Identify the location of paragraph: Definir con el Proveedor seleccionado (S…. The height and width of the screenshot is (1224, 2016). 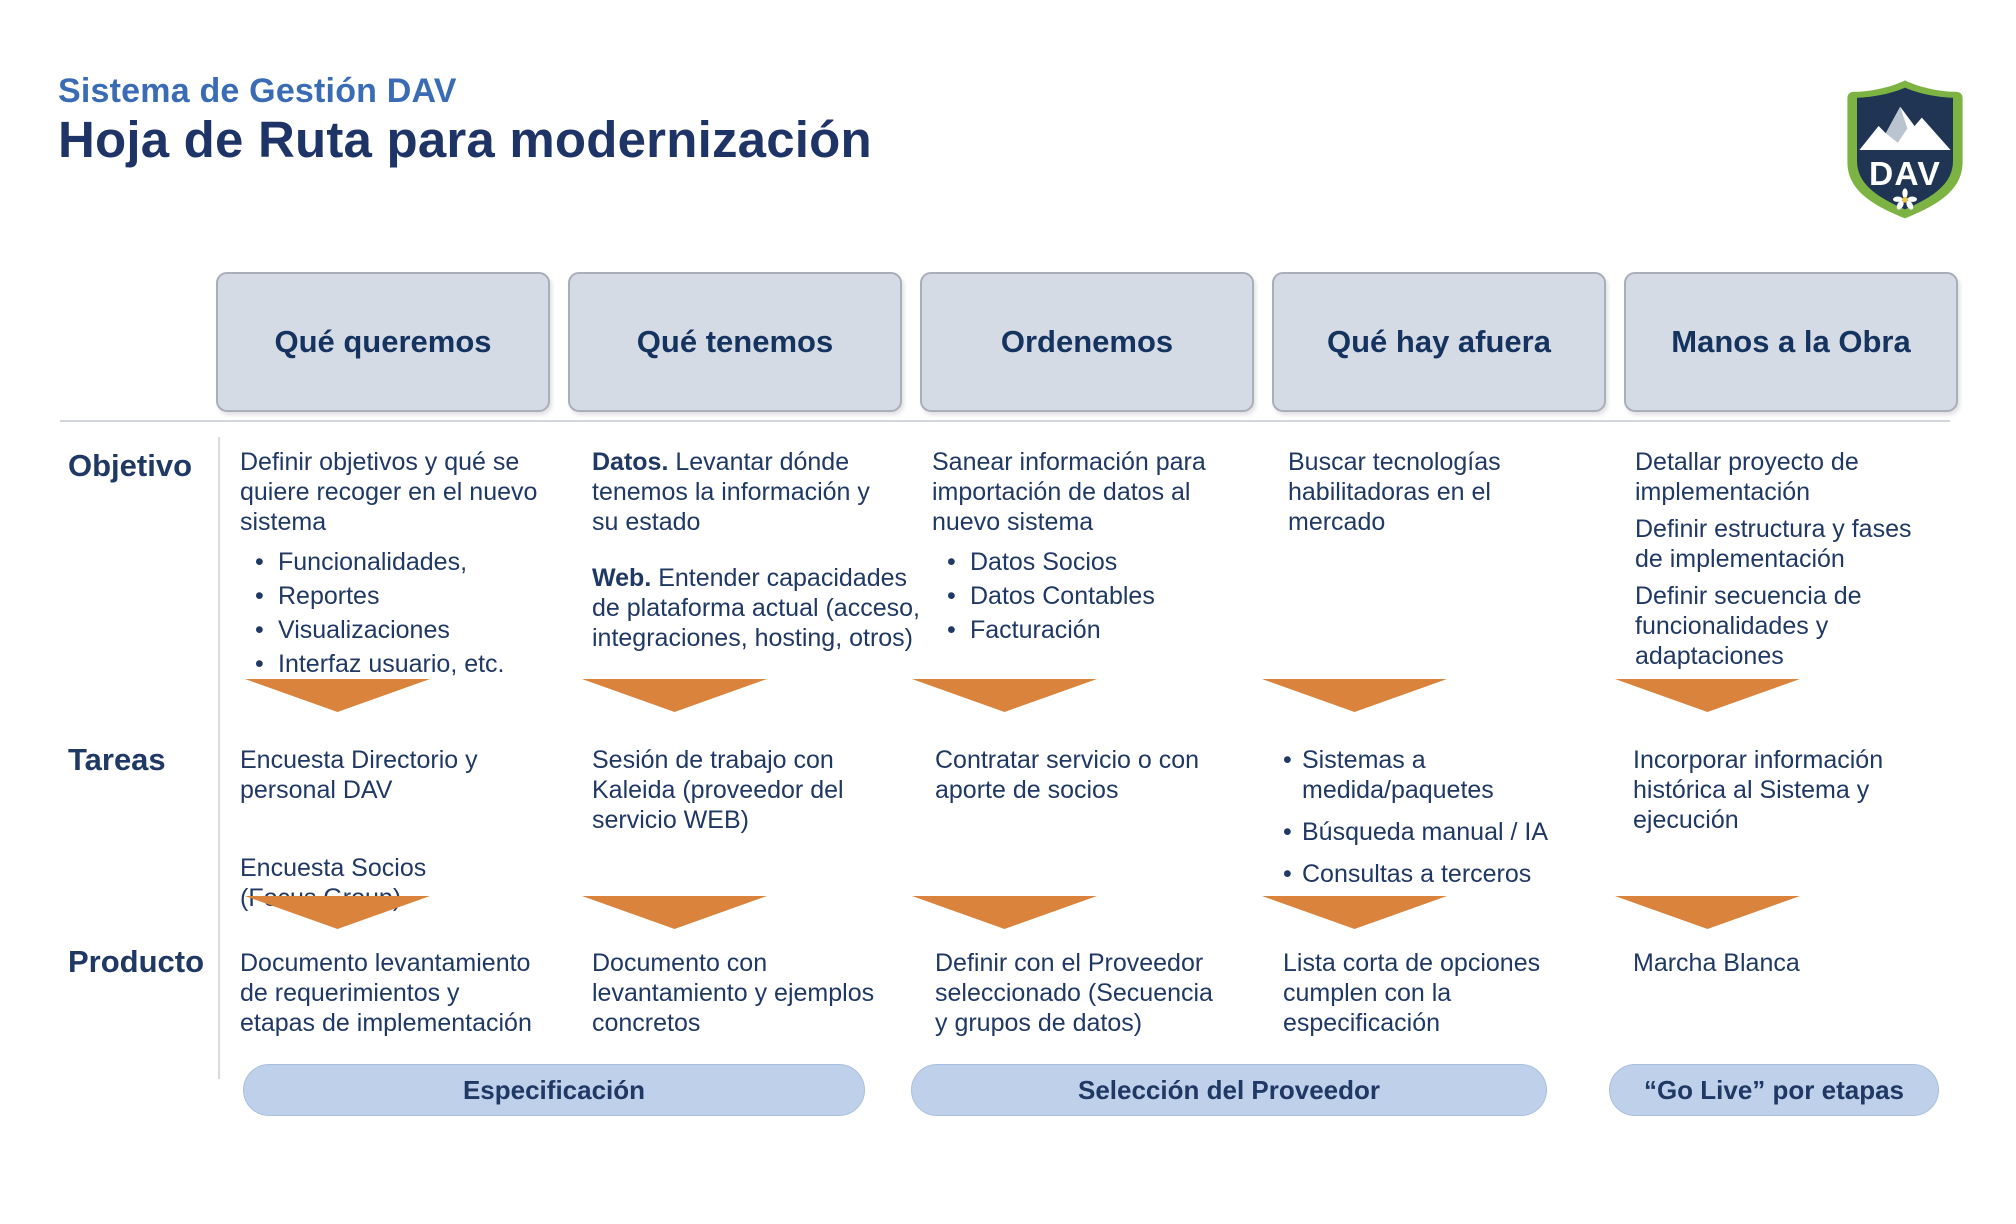
(1074, 993).